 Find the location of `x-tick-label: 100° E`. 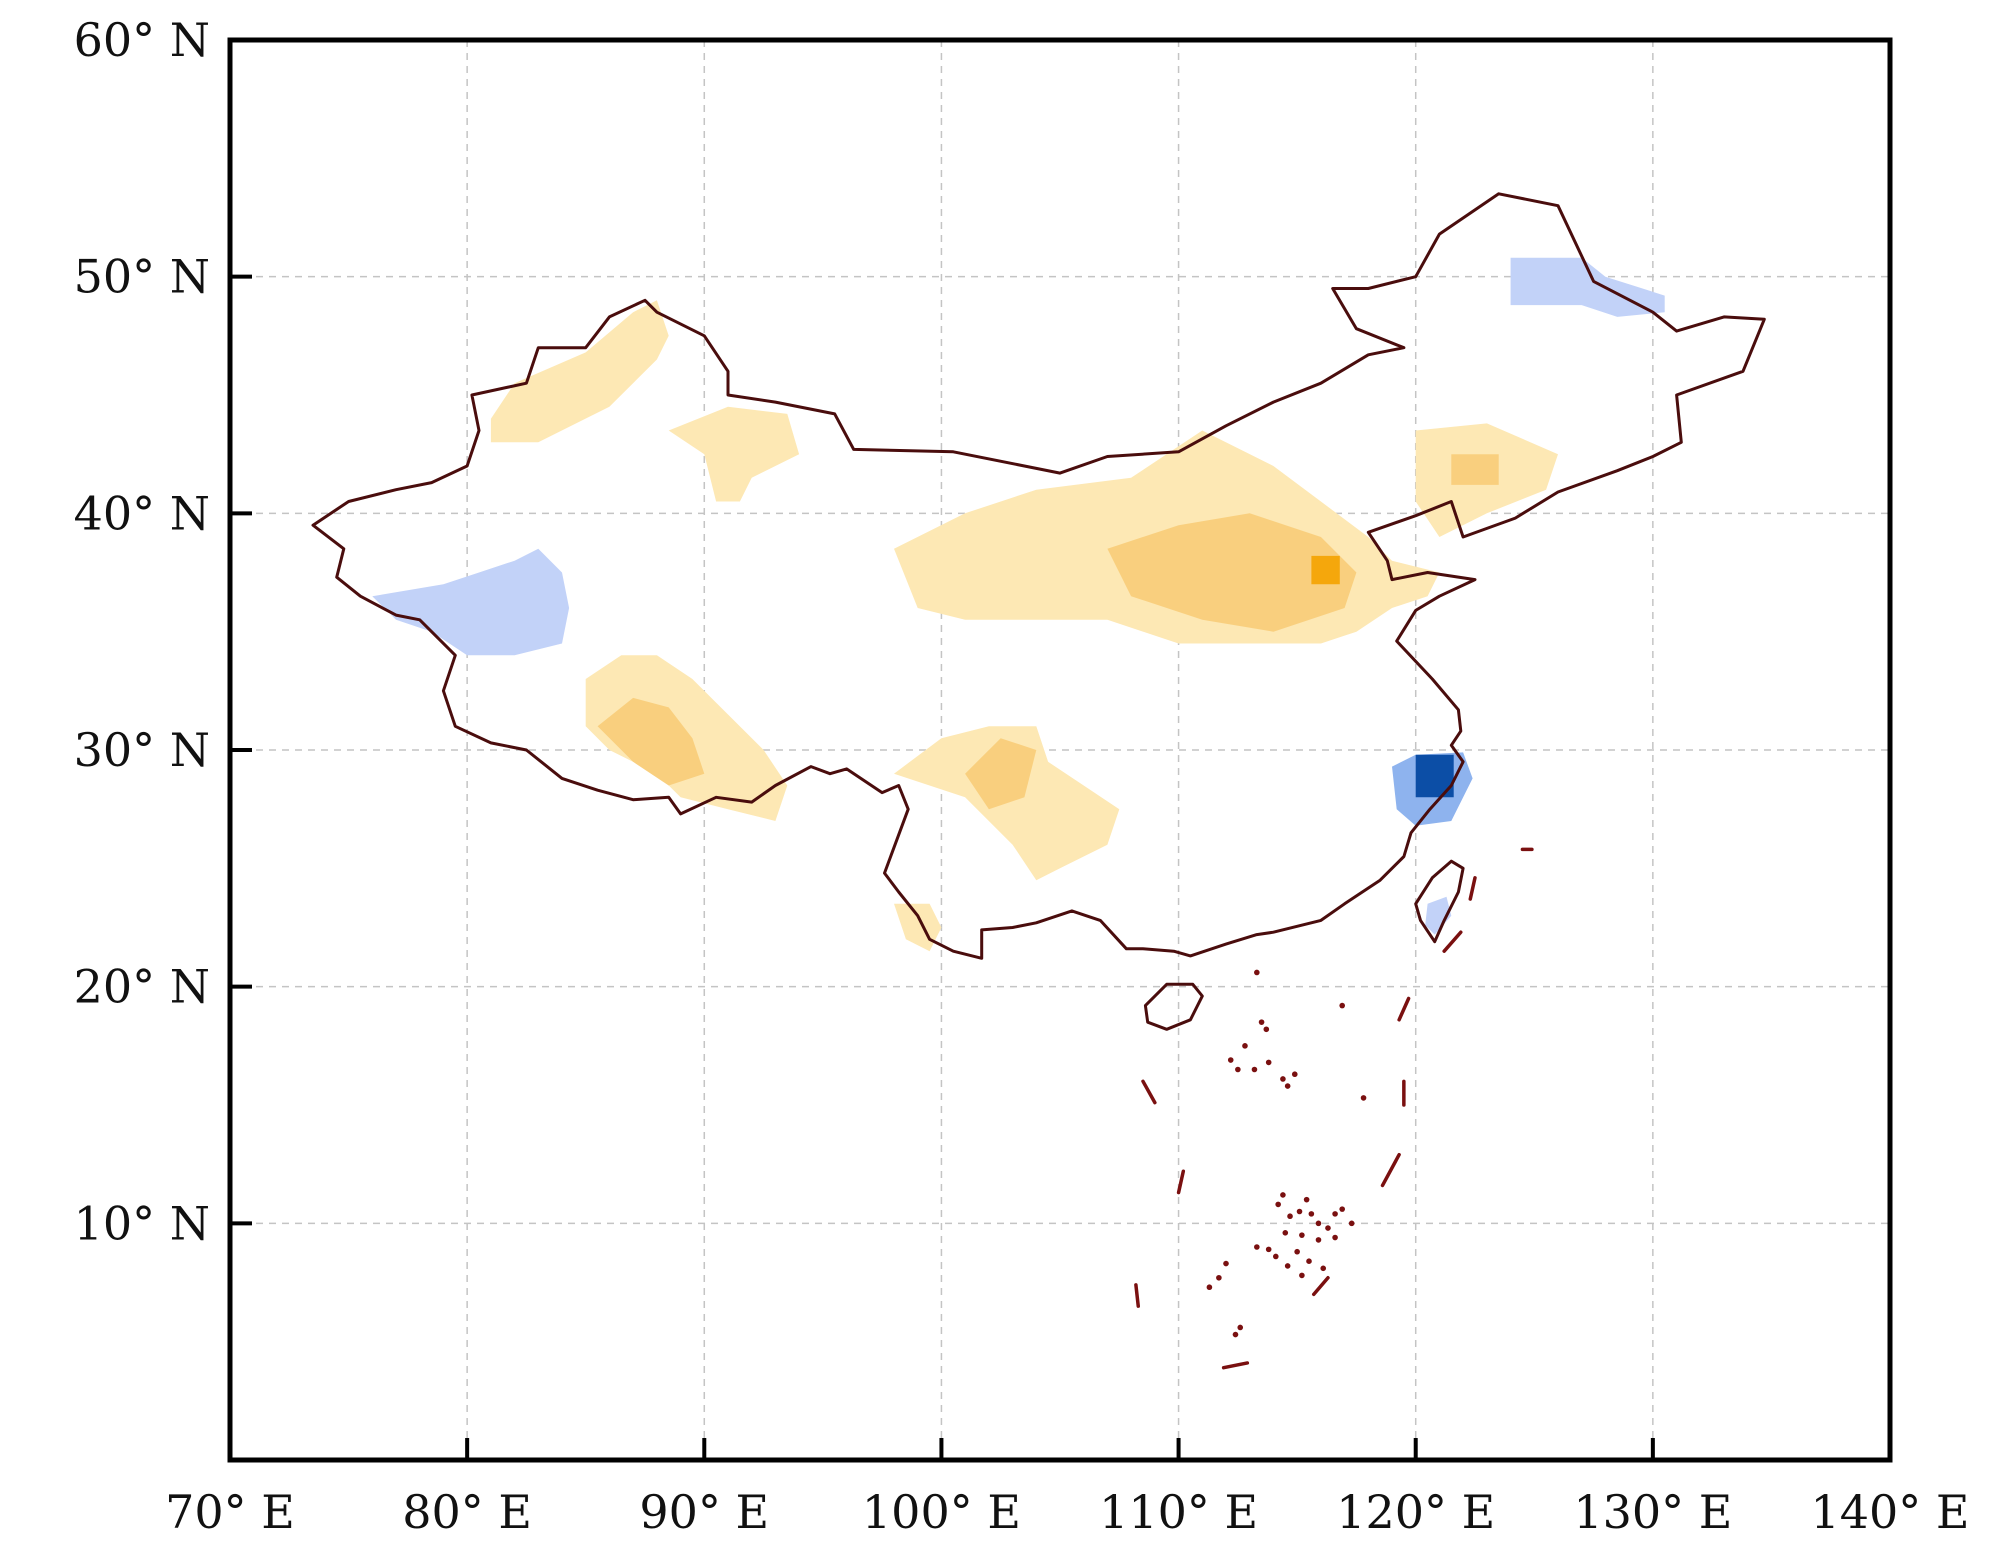

x-tick-label: 100° E is located at coordinates (941, 1512).